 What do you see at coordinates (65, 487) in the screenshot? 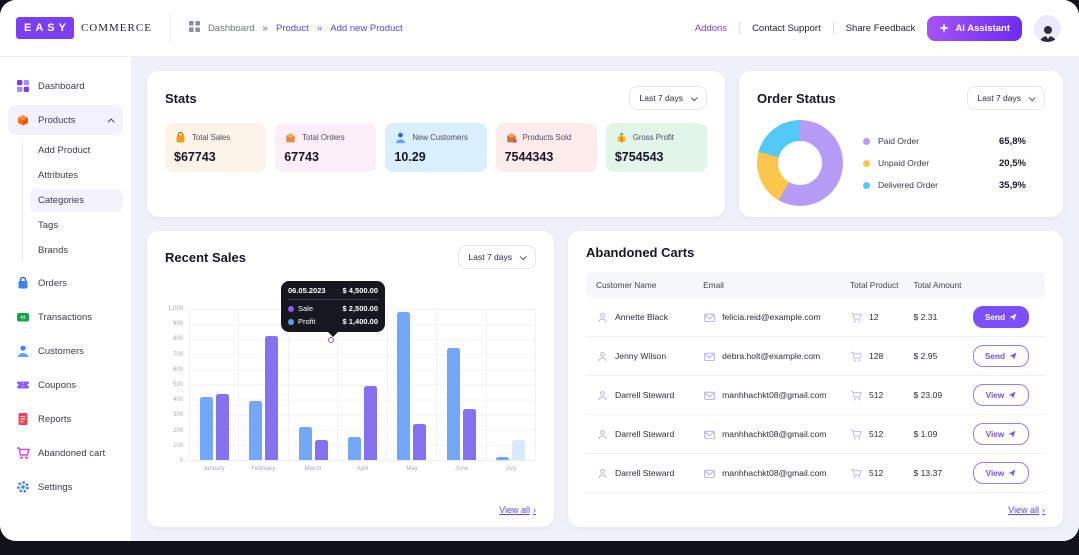
I see `sidebar-item-settings: Settings` at bounding box center [65, 487].